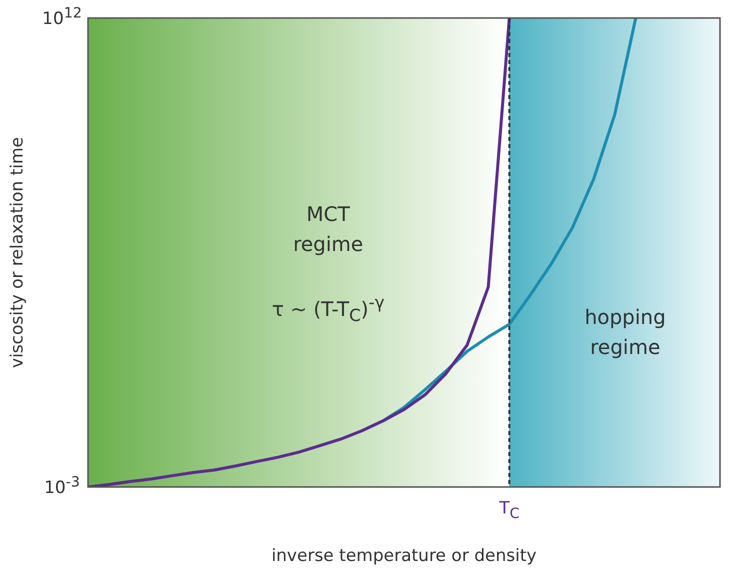 The width and height of the screenshot is (734, 575). What do you see at coordinates (62, 486) in the screenshot?
I see `y-tick-label: 10$^{-3}$` at bounding box center [62, 486].